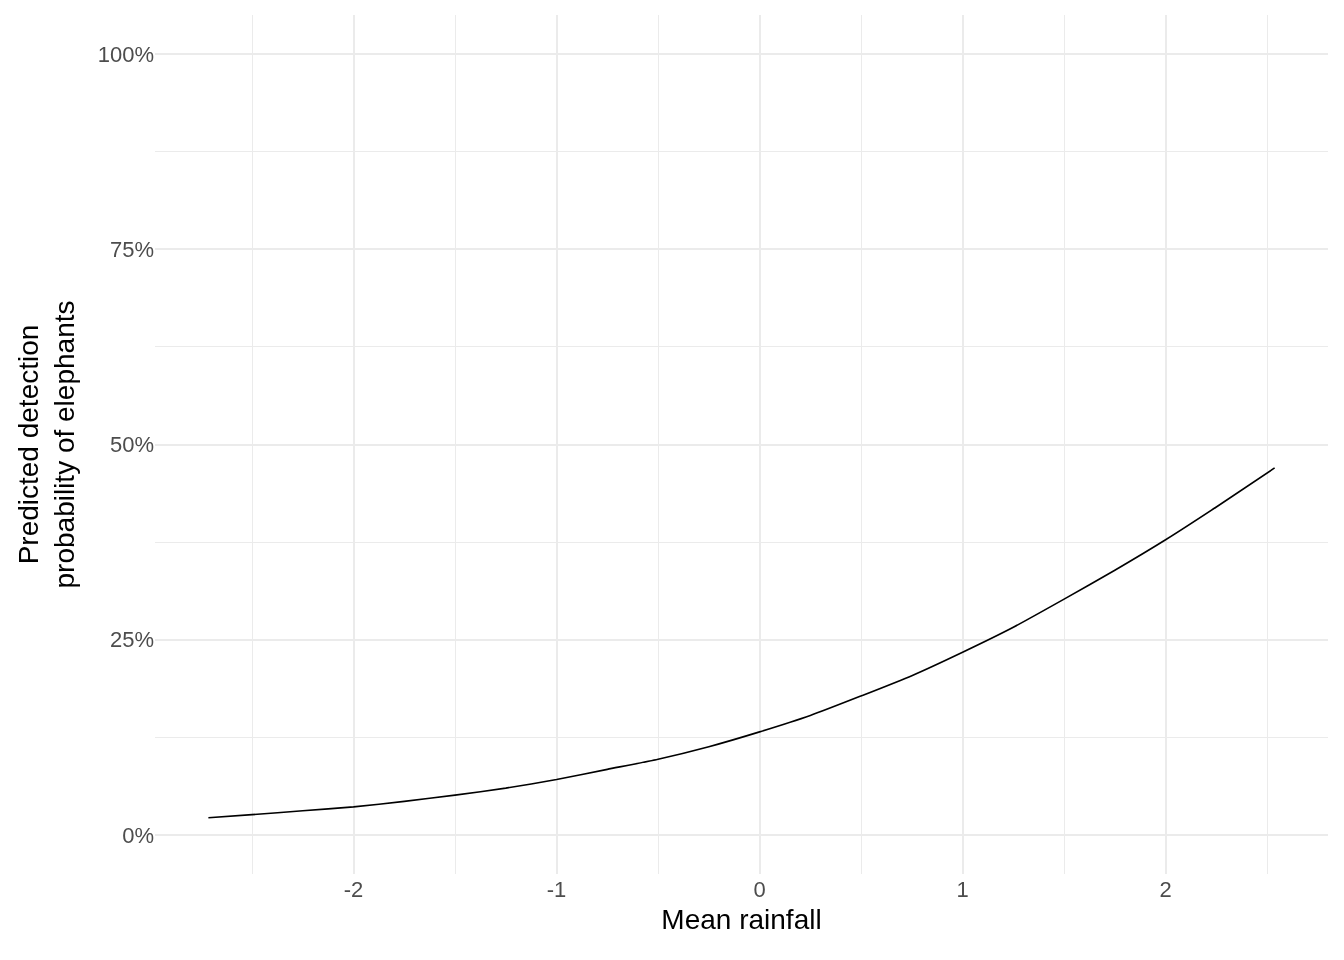 The width and height of the screenshot is (1344, 960). Describe the element at coordinates (138, 835) in the screenshot. I see `y-tick-label: 0%` at that location.